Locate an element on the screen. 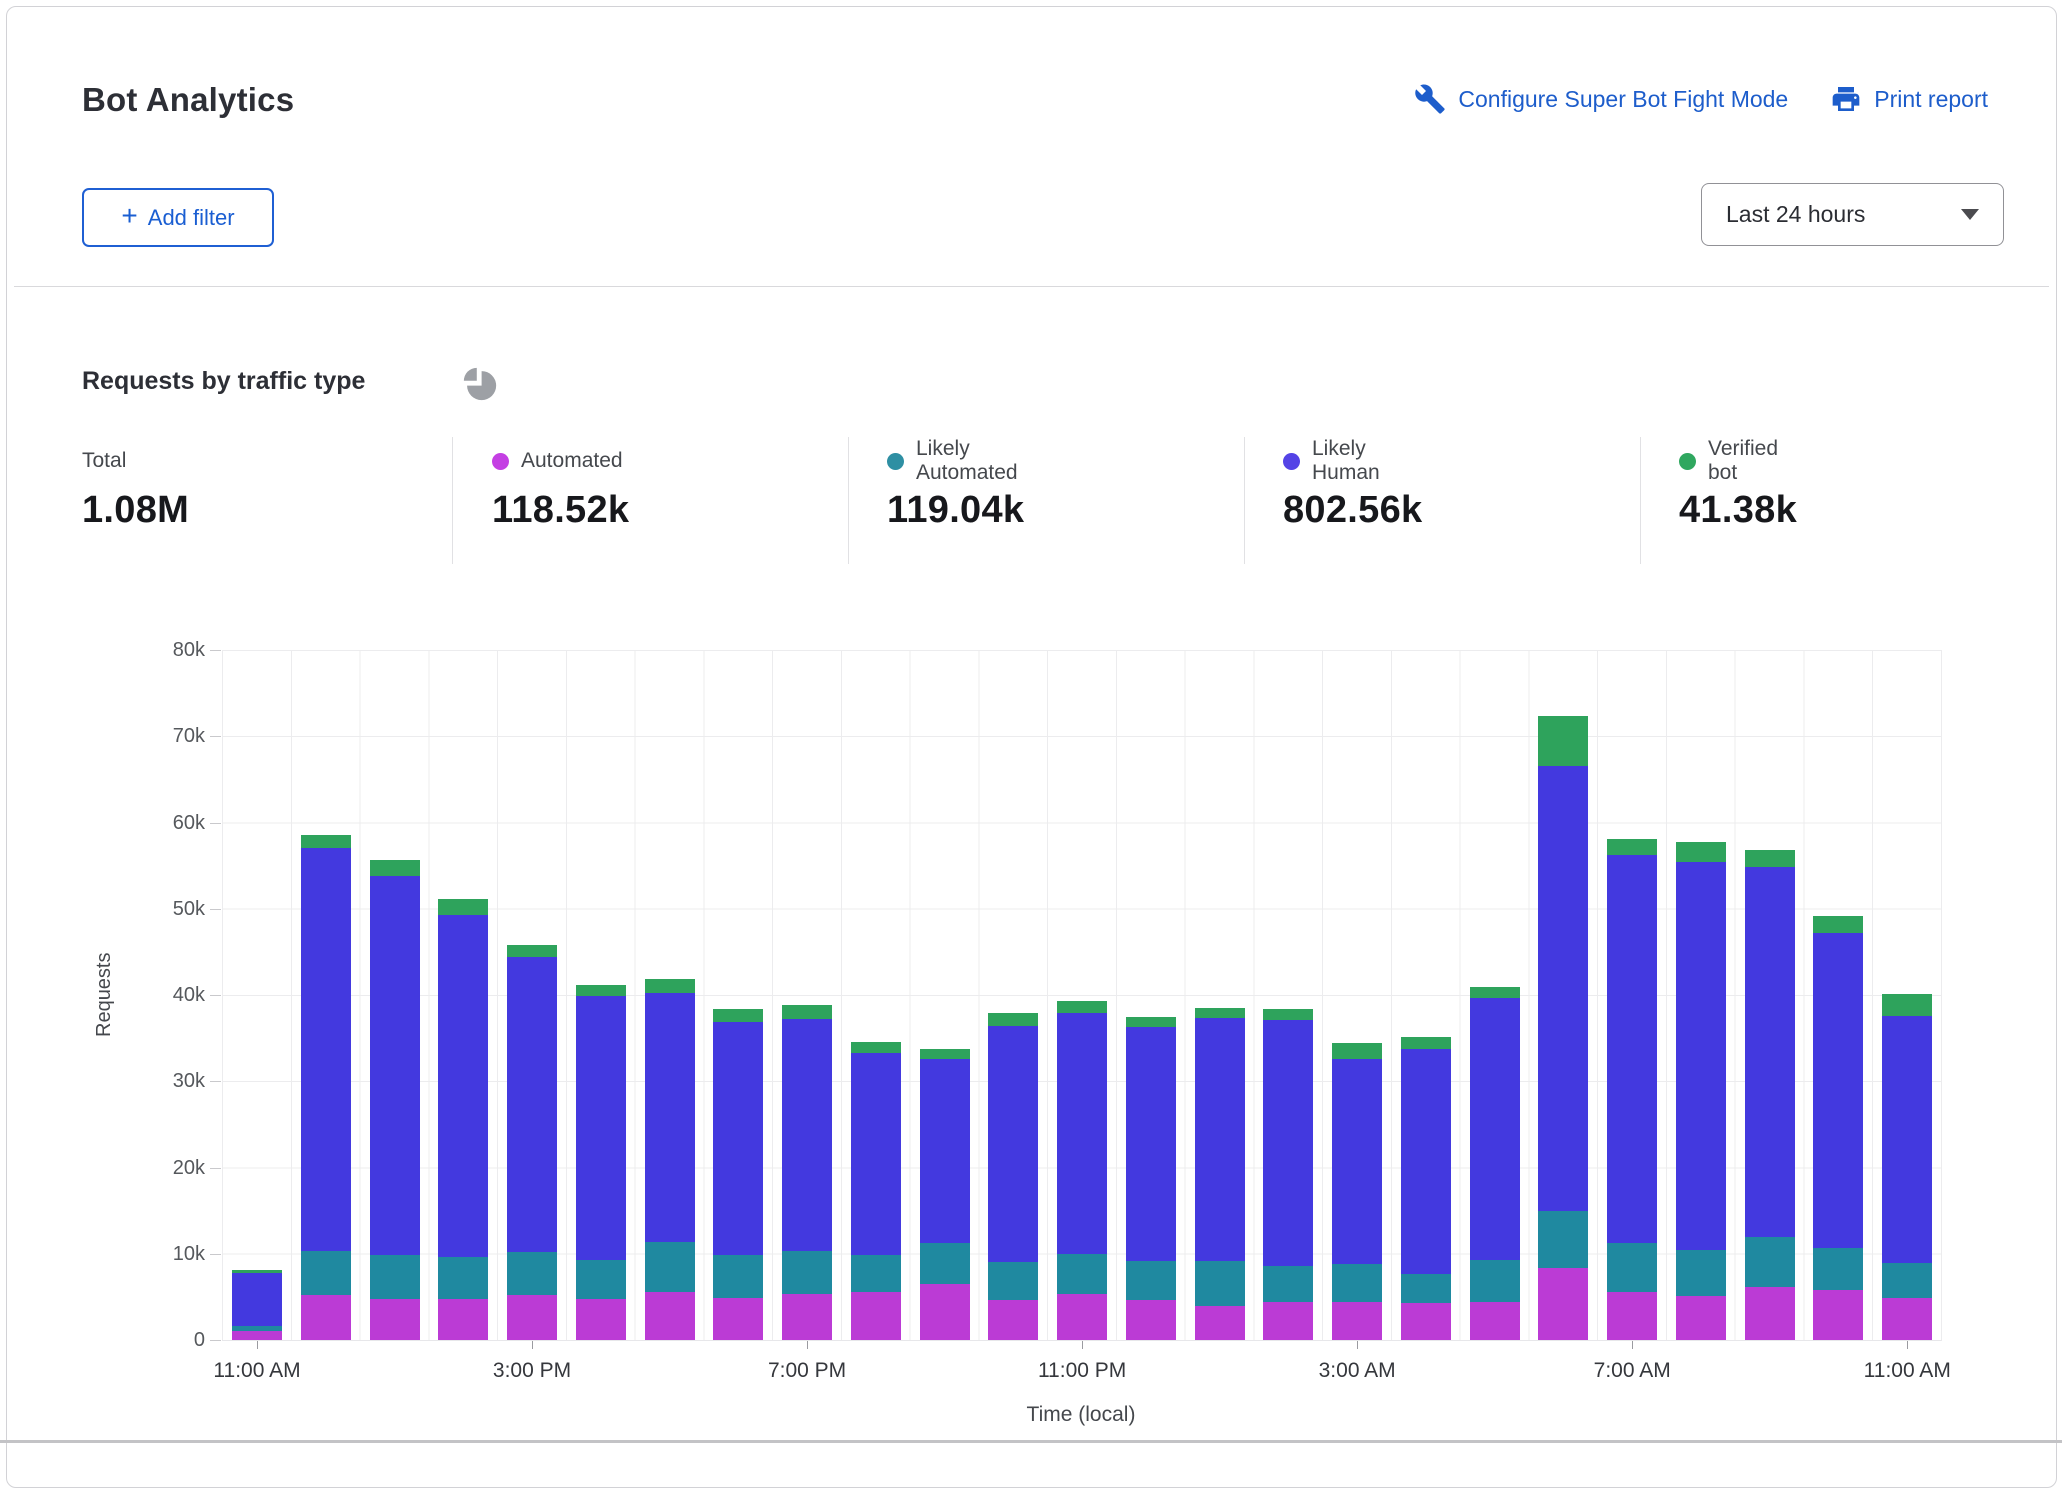 The width and height of the screenshot is (2062, 1488). bar-24-11-00-am is located at coordinates (1907, 1167).